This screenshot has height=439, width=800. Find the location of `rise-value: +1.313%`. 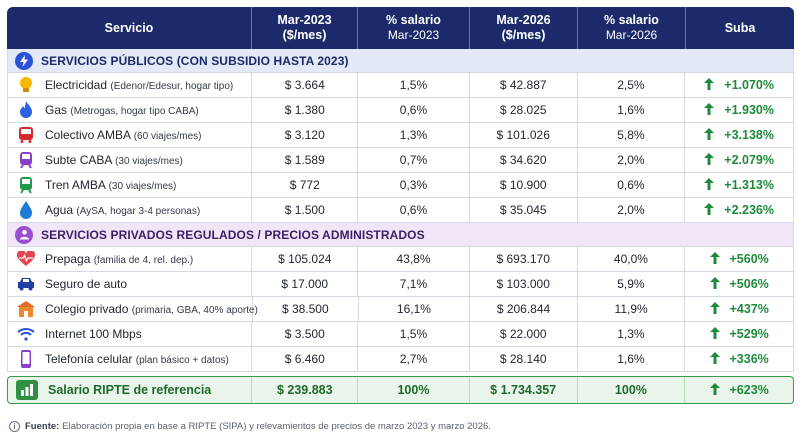

rise-value: +1.313% is located at coordinates (739, 185).